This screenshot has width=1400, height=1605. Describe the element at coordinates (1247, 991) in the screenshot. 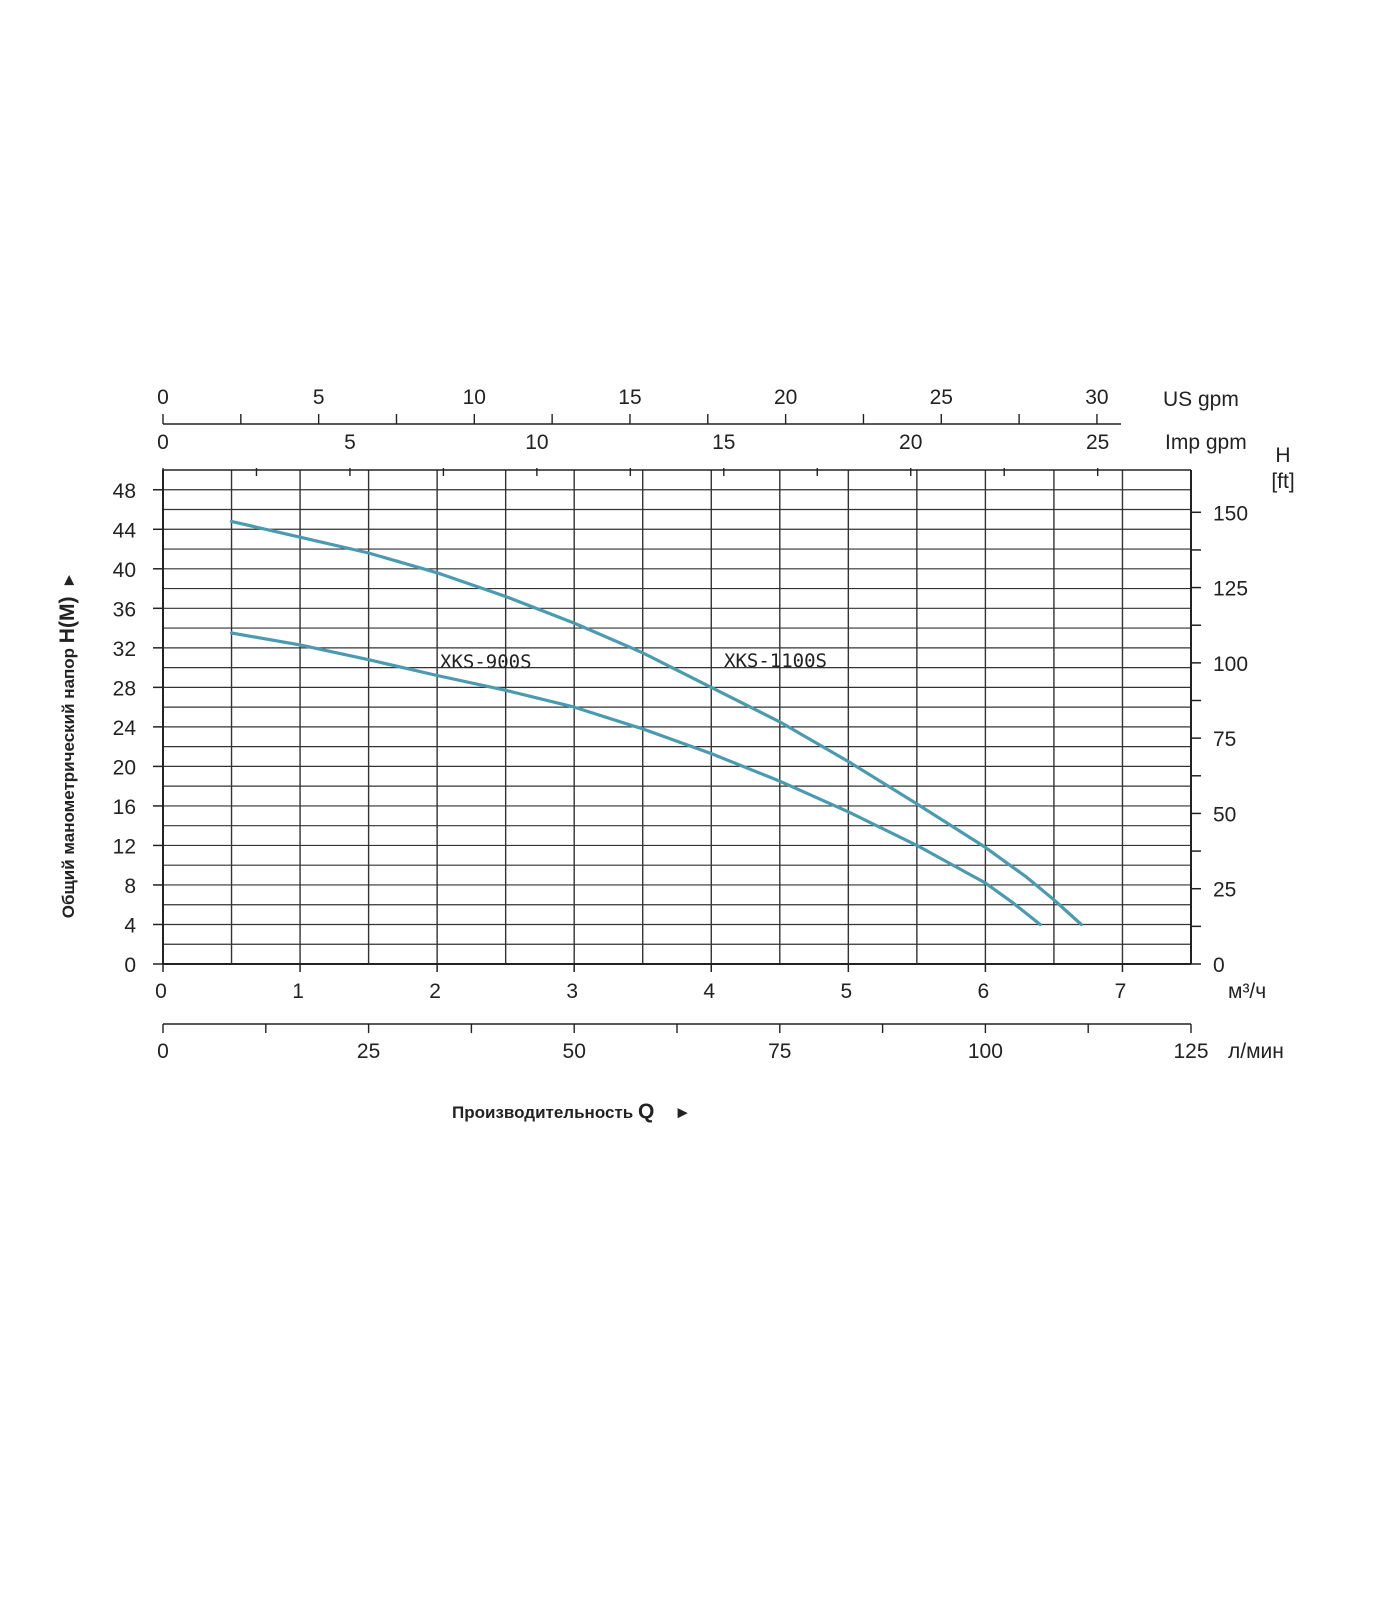

I see `x-unit-label: м³/ч` at that location.